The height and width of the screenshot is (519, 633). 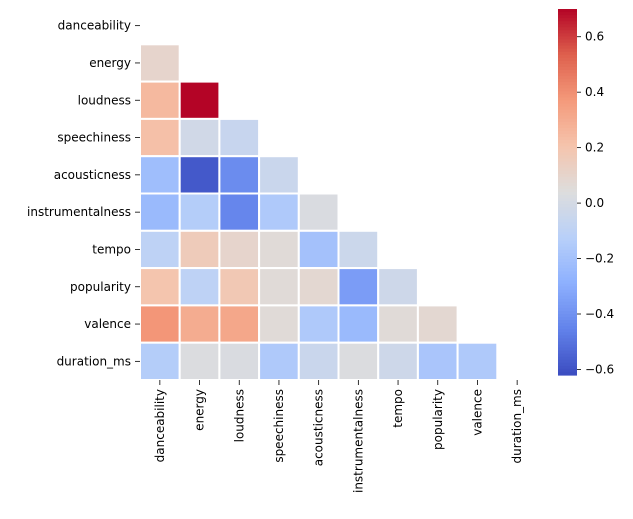 What do you see at coordinates (199, 100) in the screenshot?
I see `heatmap-cell-loudness-energy` at bounding box center [199, 100].